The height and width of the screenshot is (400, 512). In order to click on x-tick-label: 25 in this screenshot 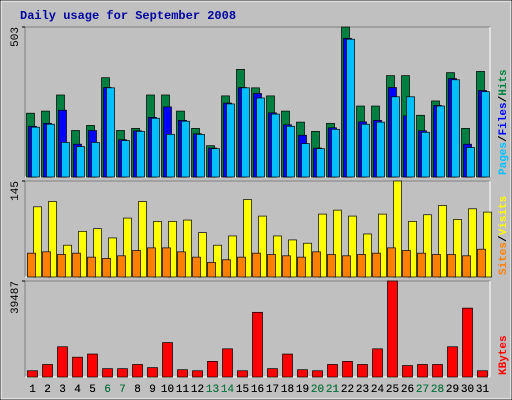, I will do `click(392, 390)`.